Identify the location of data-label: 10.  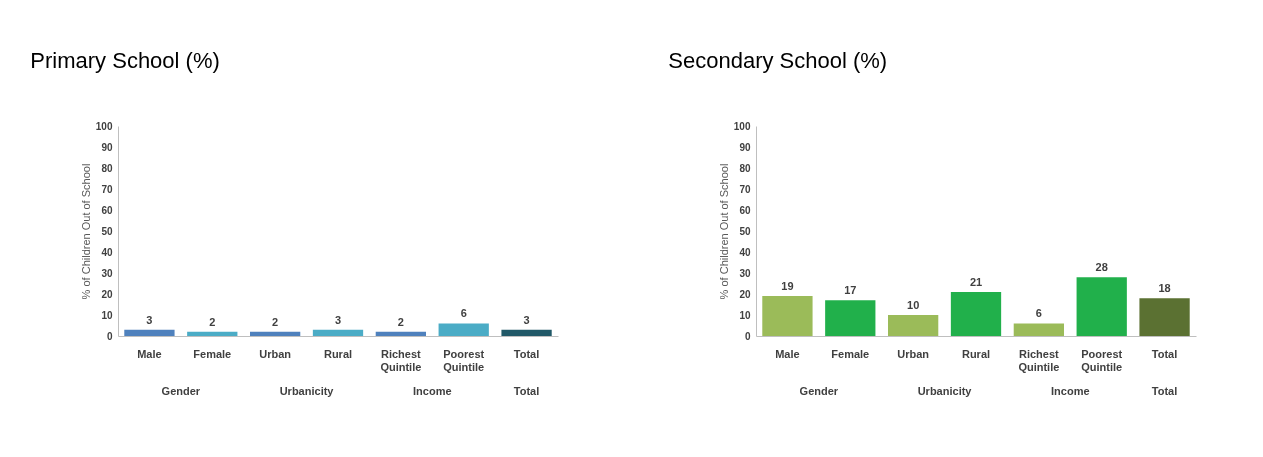
(913, 305).